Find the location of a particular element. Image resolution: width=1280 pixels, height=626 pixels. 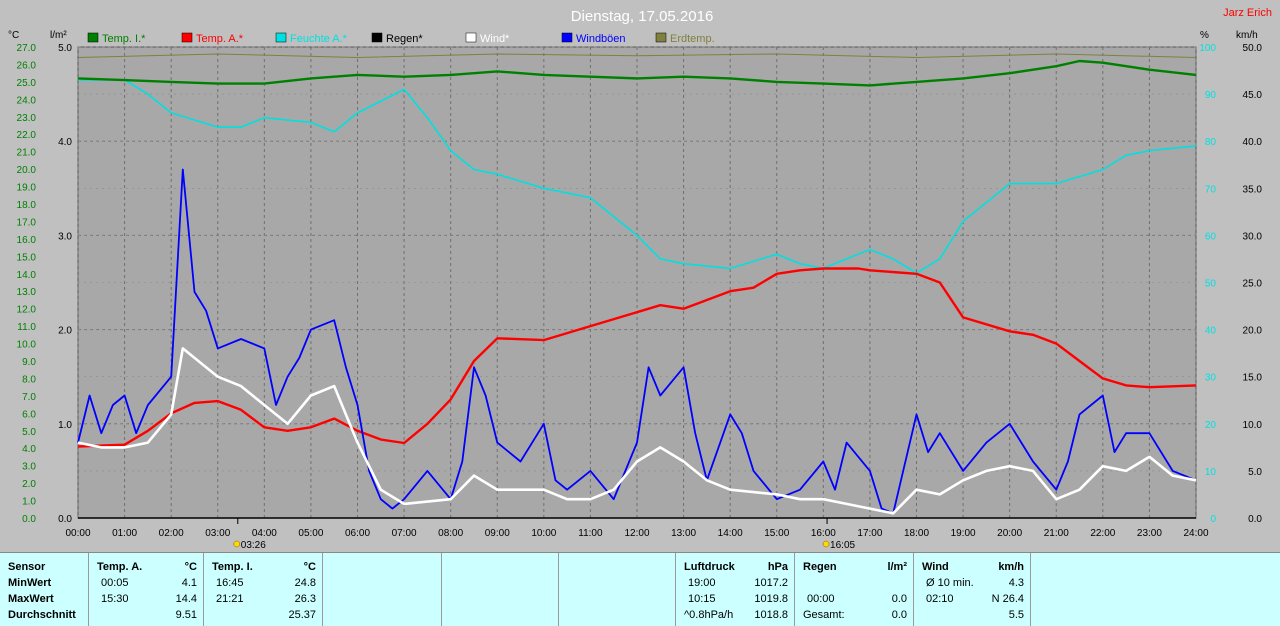

wind-max: N 26.4 is located at coordinates (1007, 599).